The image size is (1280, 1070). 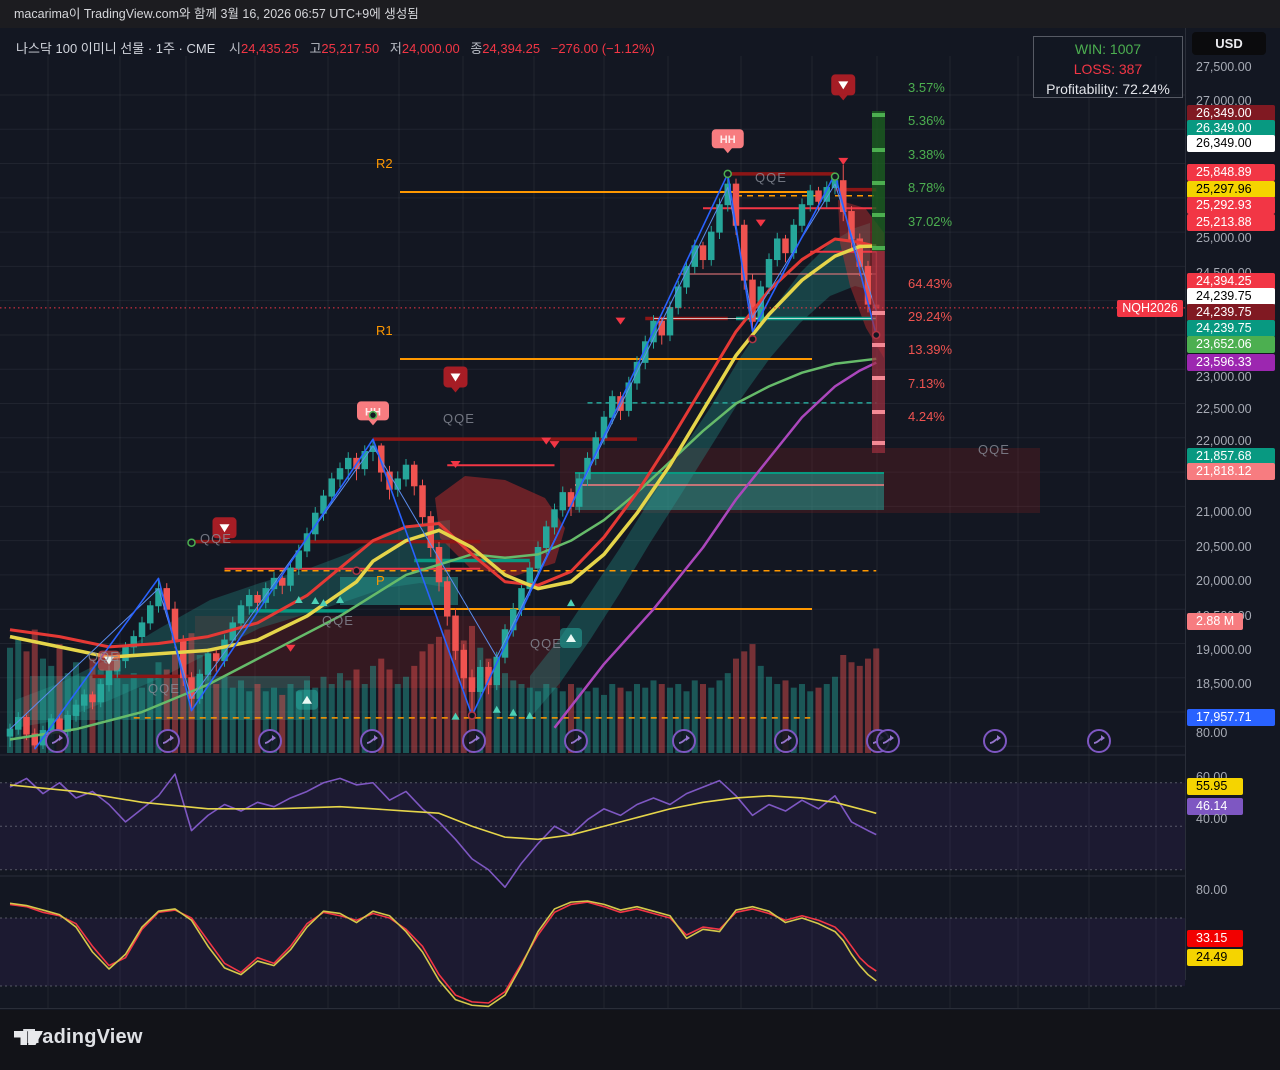 What do you see at coordinates (315, 48) in the screenshot?
I see `high-label: 고` at bounding box center [315, 48].